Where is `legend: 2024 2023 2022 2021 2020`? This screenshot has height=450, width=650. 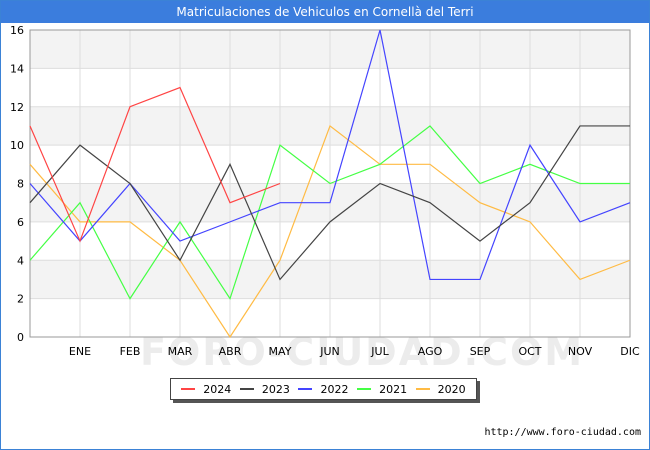
legend: 2024 2023 2022 2021 2020 is located at coordinates (323, 389).